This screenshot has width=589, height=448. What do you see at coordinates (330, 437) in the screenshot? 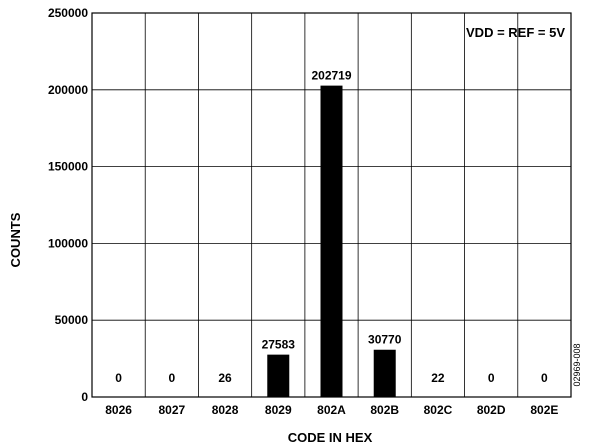
I see `x-axis-title: CODE IN HEX` at bounding box center [330, 437].